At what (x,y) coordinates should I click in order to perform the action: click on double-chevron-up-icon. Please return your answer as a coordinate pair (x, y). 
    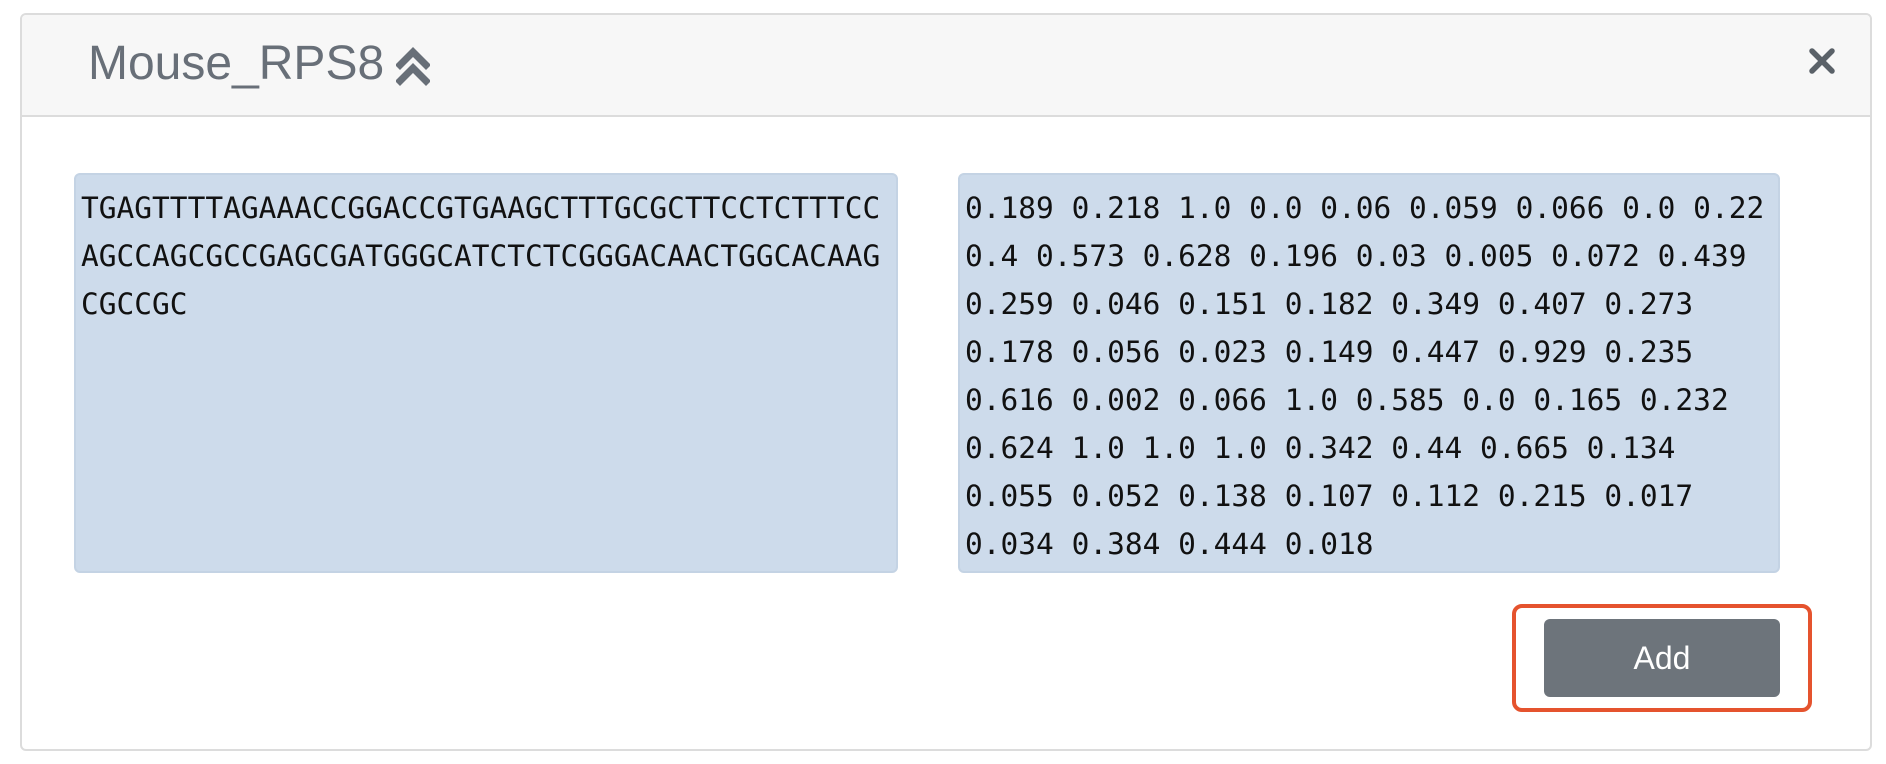
    Looking at the image, I should click on (413, 64).